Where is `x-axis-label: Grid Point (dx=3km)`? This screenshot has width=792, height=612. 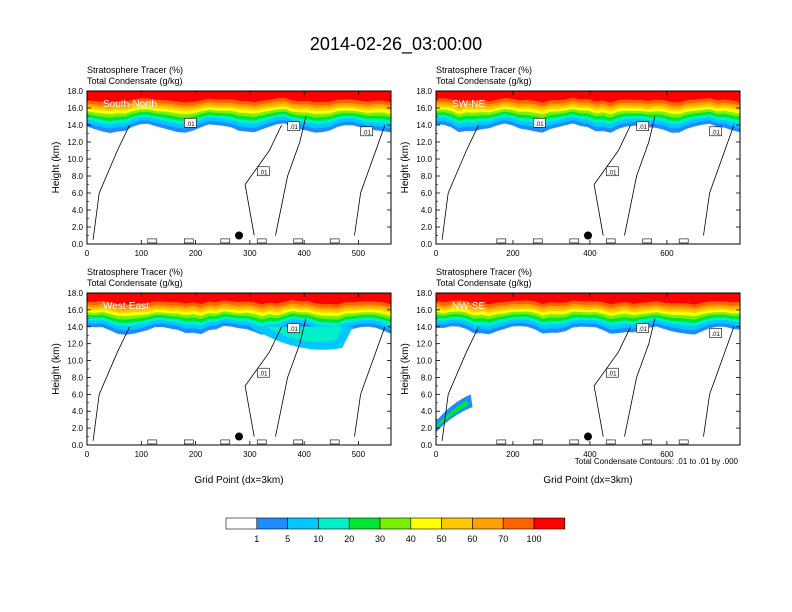
x-axis-label: Grid Point (dx=3km) is located at coordinates (238, 480).